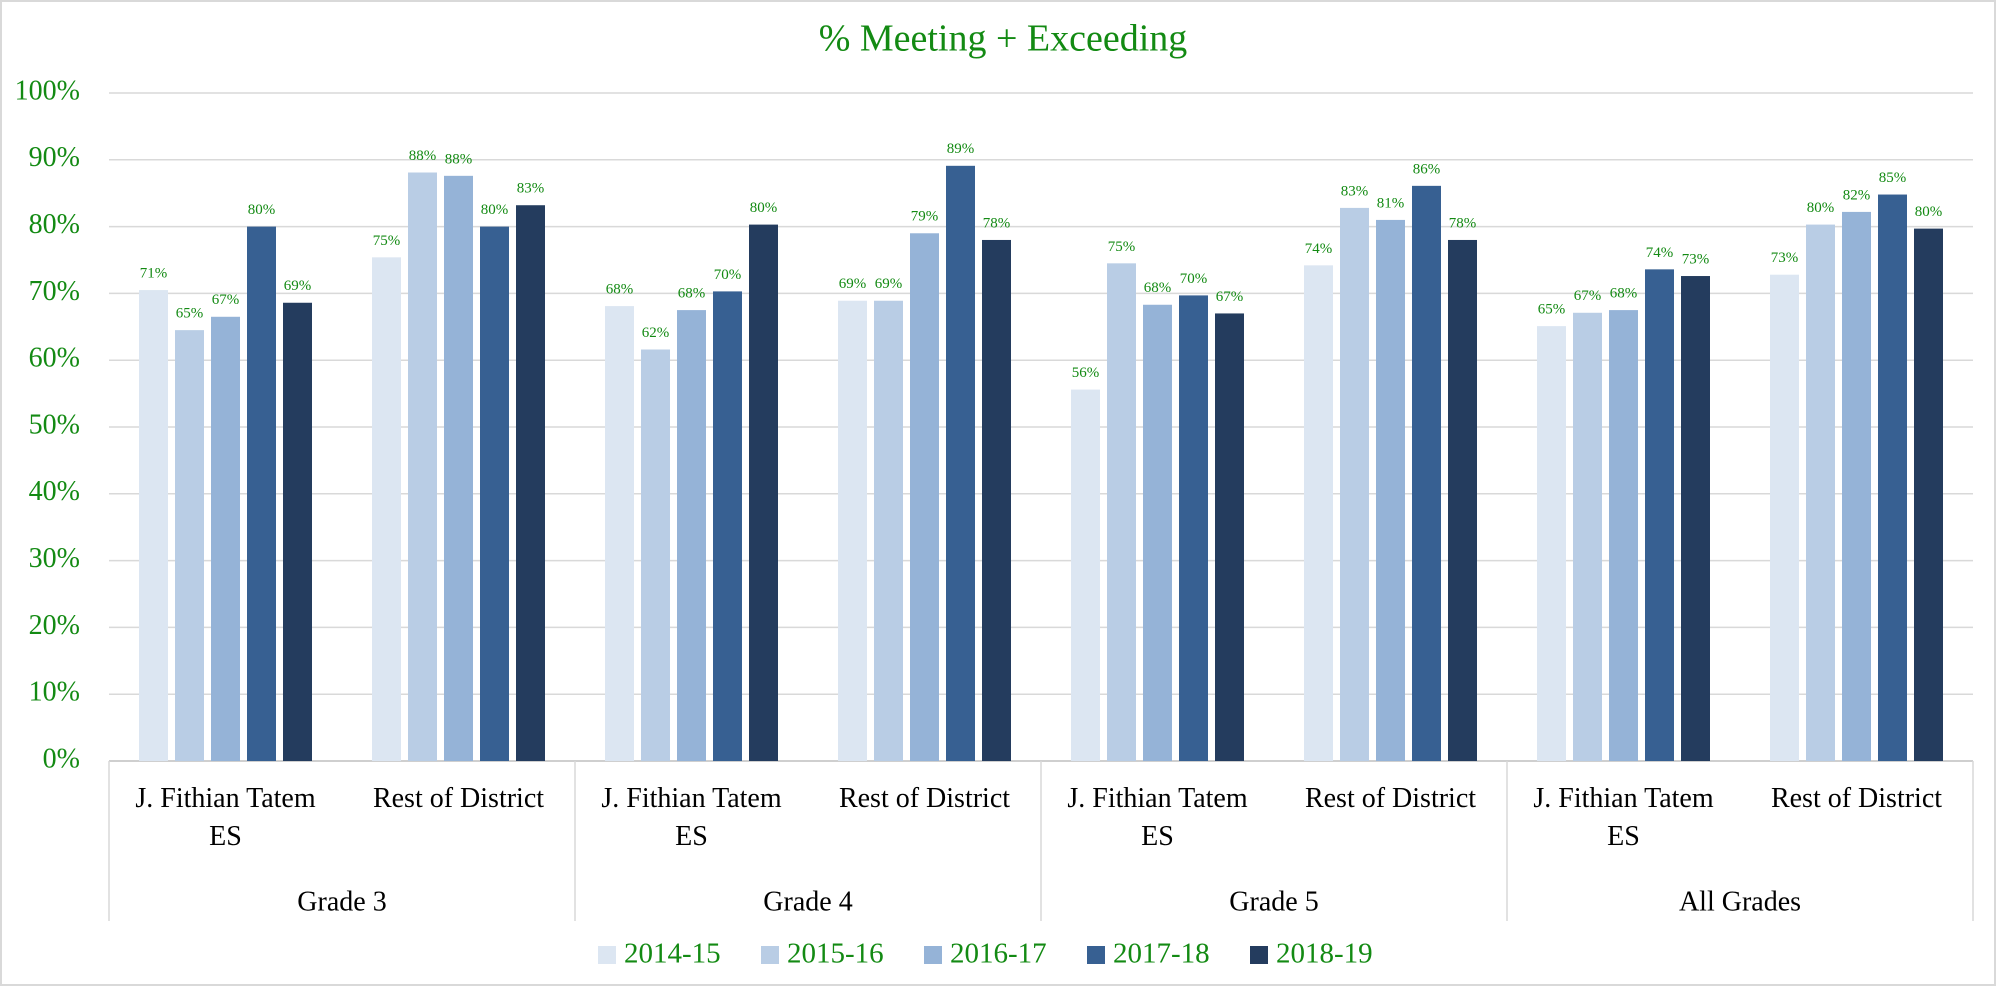 Image resolution: width=1996 pixels, height=986 pixels. What do you see at coordinates (1324, 954) in the screenshot?
I see `legend-label: 2018-19` at bounding box center [1324, 954].